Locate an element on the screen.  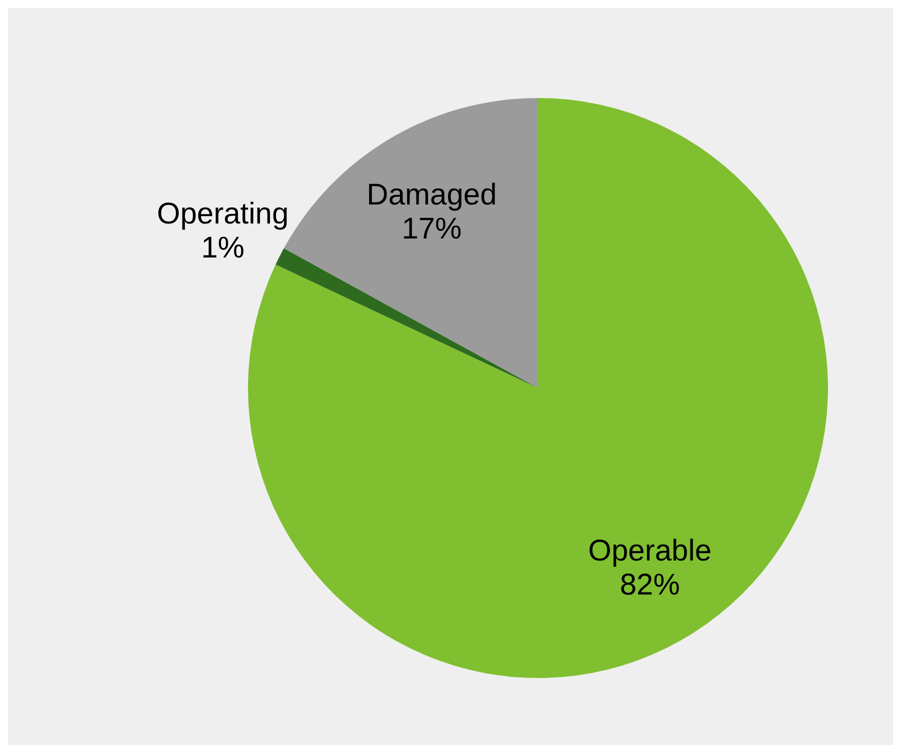
data-label: 82% is located at coordinates (650, 585).